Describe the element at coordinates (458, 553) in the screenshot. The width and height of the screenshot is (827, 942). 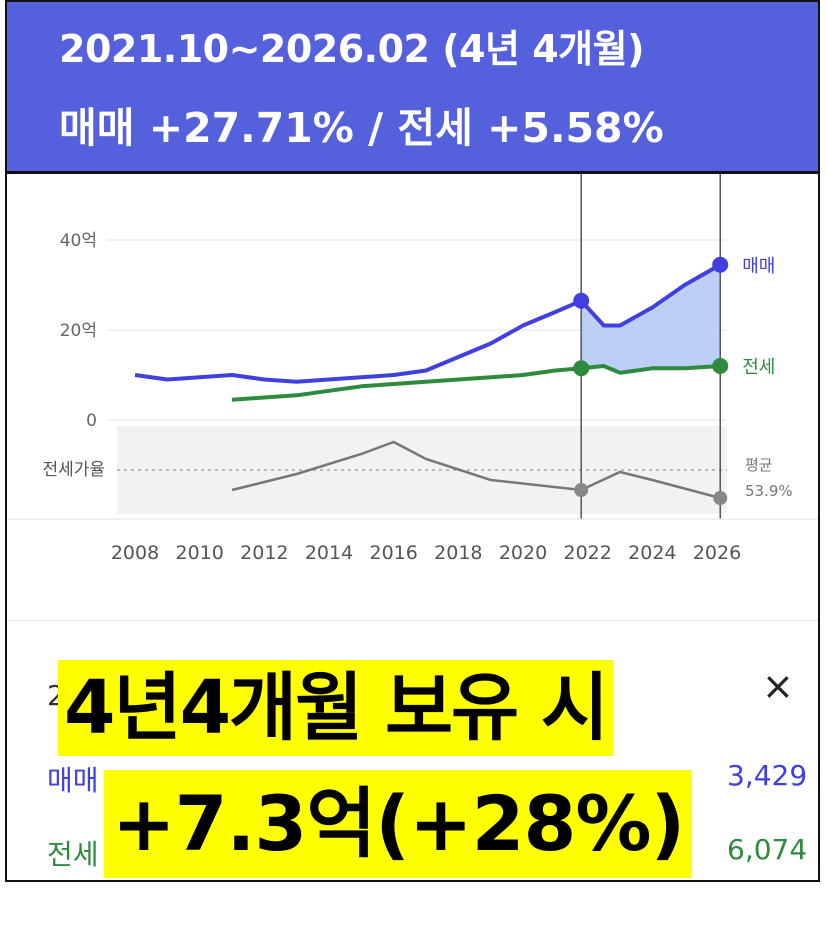
I see `x-tick-label: 2018` at that location.